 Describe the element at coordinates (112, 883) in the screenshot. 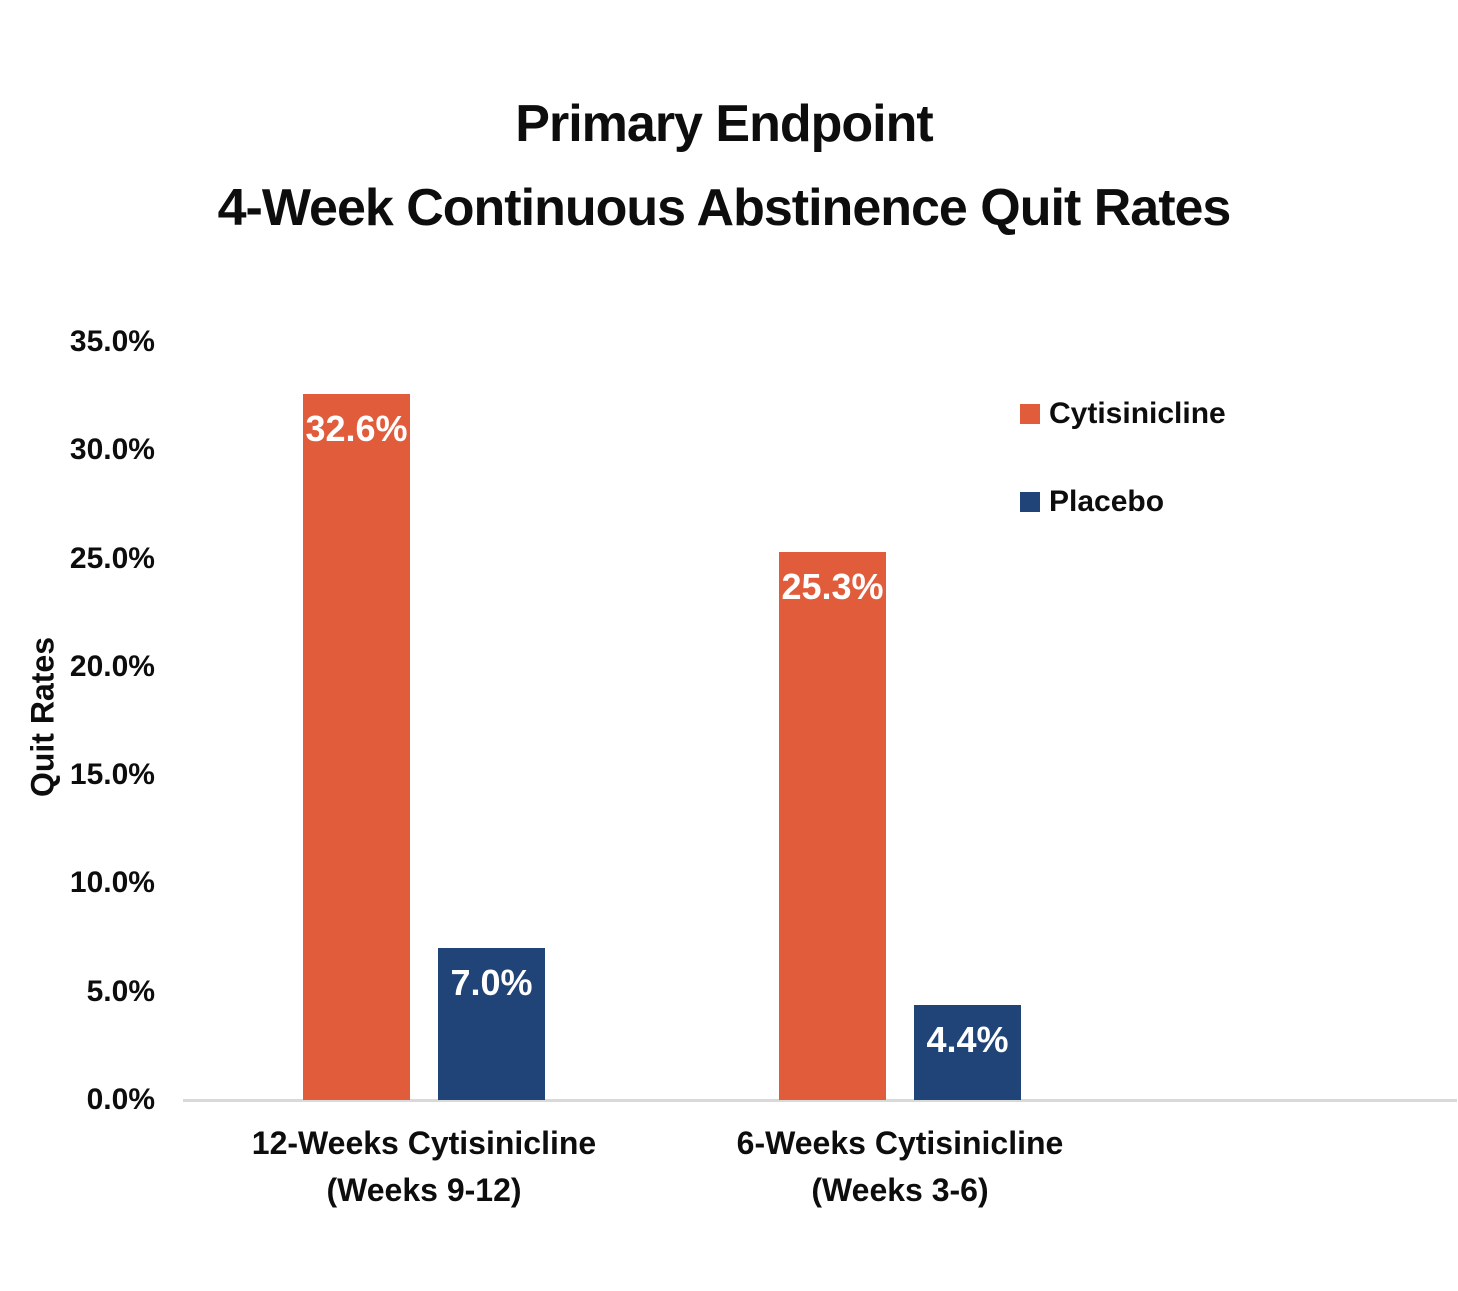

I see `y-axis-tick-label: 10.0%` at that location.